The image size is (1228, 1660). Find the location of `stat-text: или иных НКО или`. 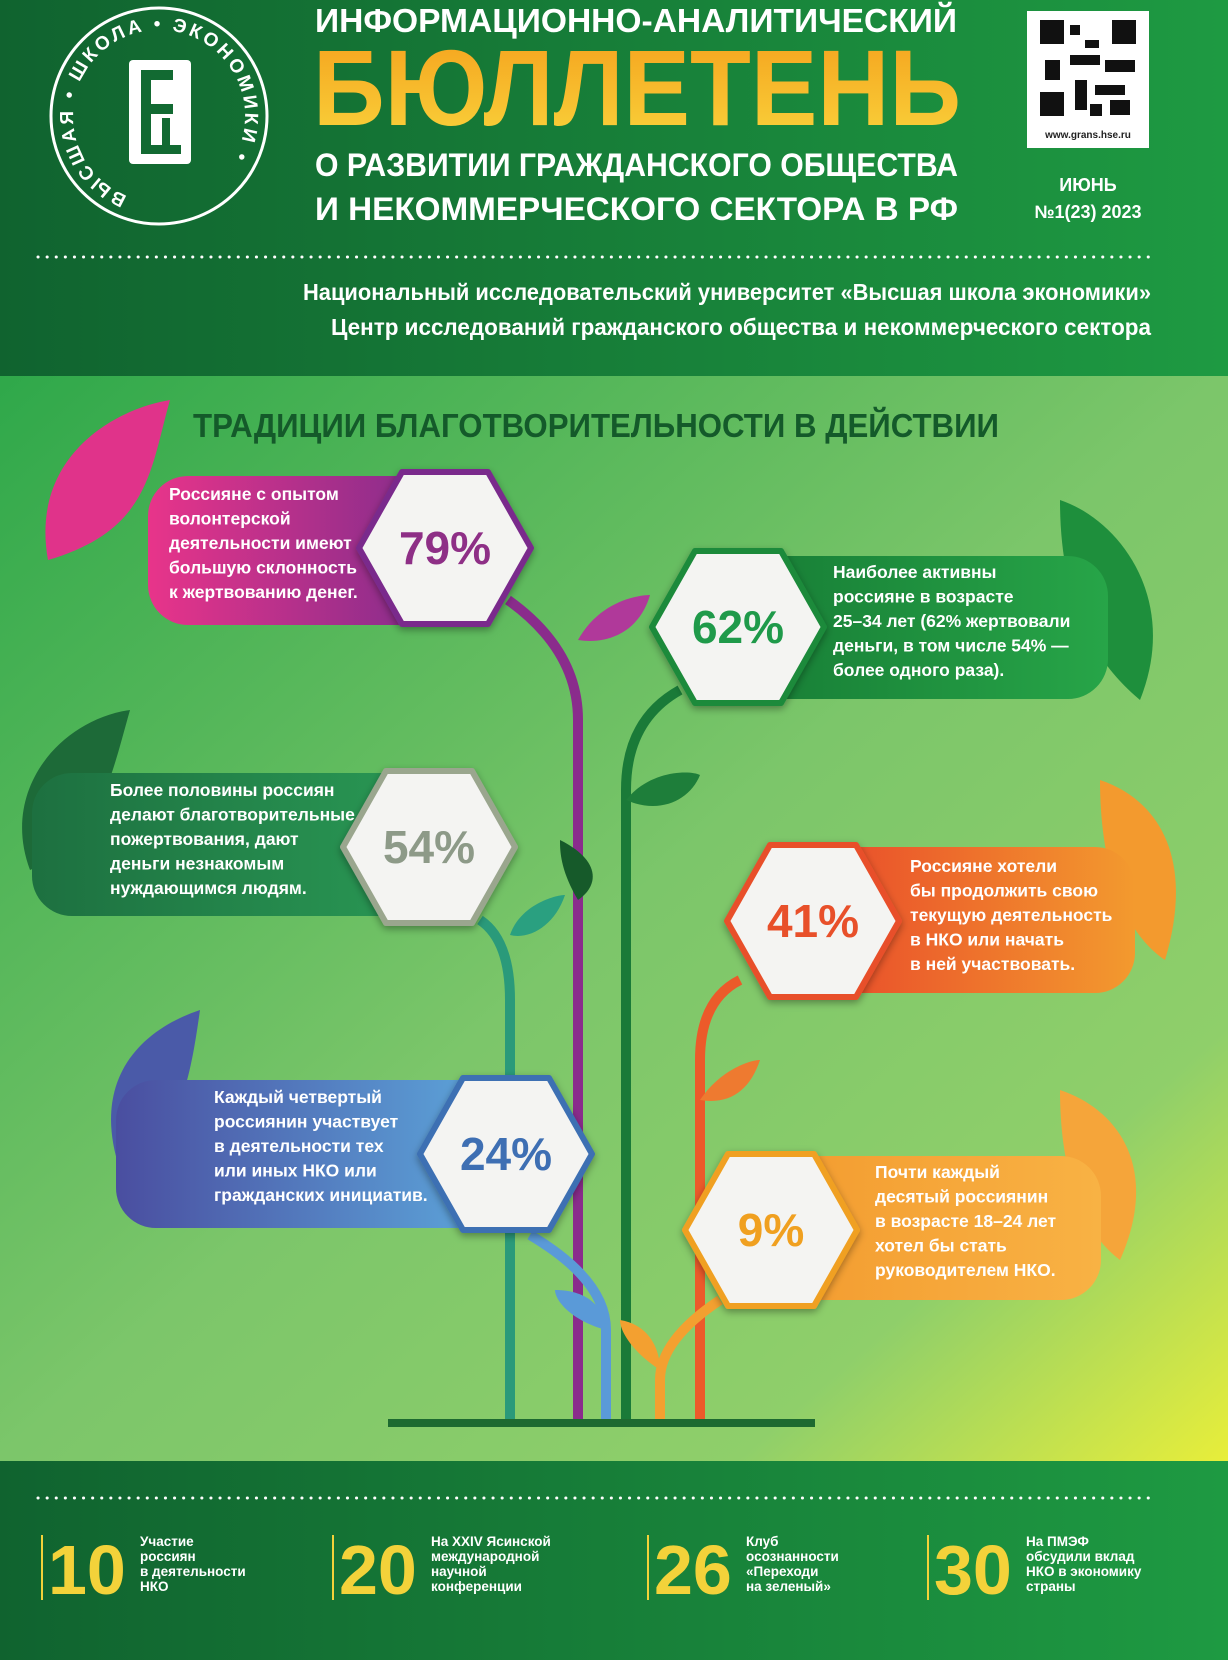

stat-text: или иных НКО или is located at coordinates (295, 1171).